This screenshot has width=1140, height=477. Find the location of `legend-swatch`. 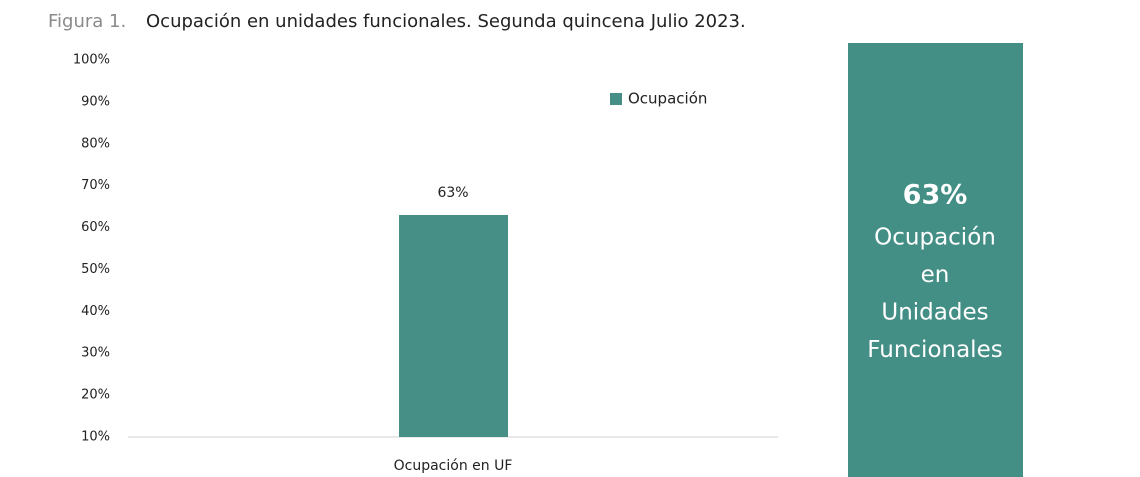

legend-swatch is located at coordinates (616, 99).